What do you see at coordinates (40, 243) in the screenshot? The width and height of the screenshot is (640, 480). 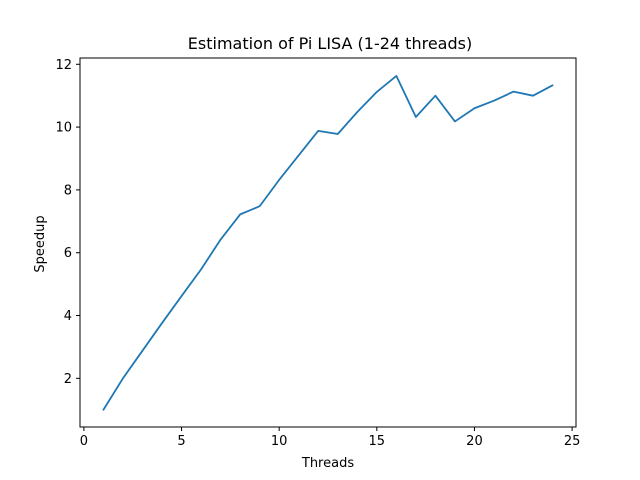 I see `y-axis-label: Speedup` at bounding box center [40, 243].